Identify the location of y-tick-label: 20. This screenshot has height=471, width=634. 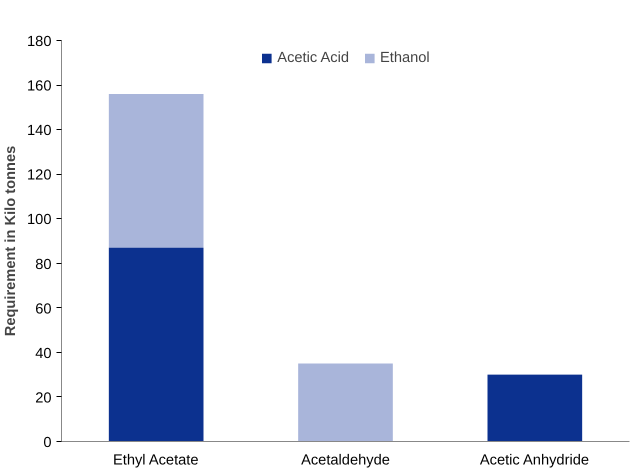
(43, 398).